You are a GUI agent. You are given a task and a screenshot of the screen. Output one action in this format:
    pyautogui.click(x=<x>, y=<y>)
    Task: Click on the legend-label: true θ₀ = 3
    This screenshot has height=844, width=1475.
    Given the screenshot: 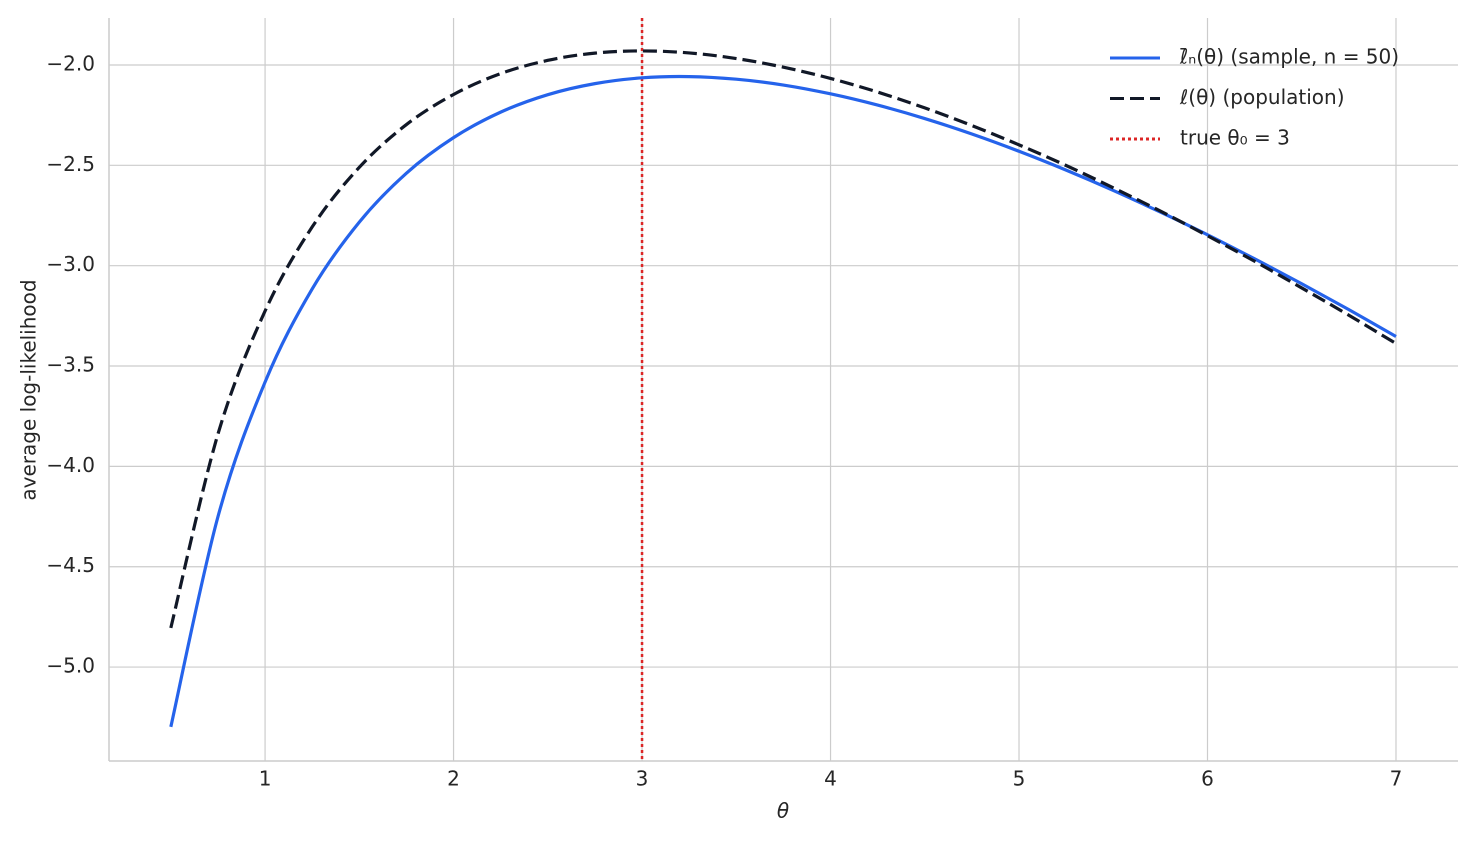 What is the action you would take?
    pyautogui.click(x=1235, y=138)
    